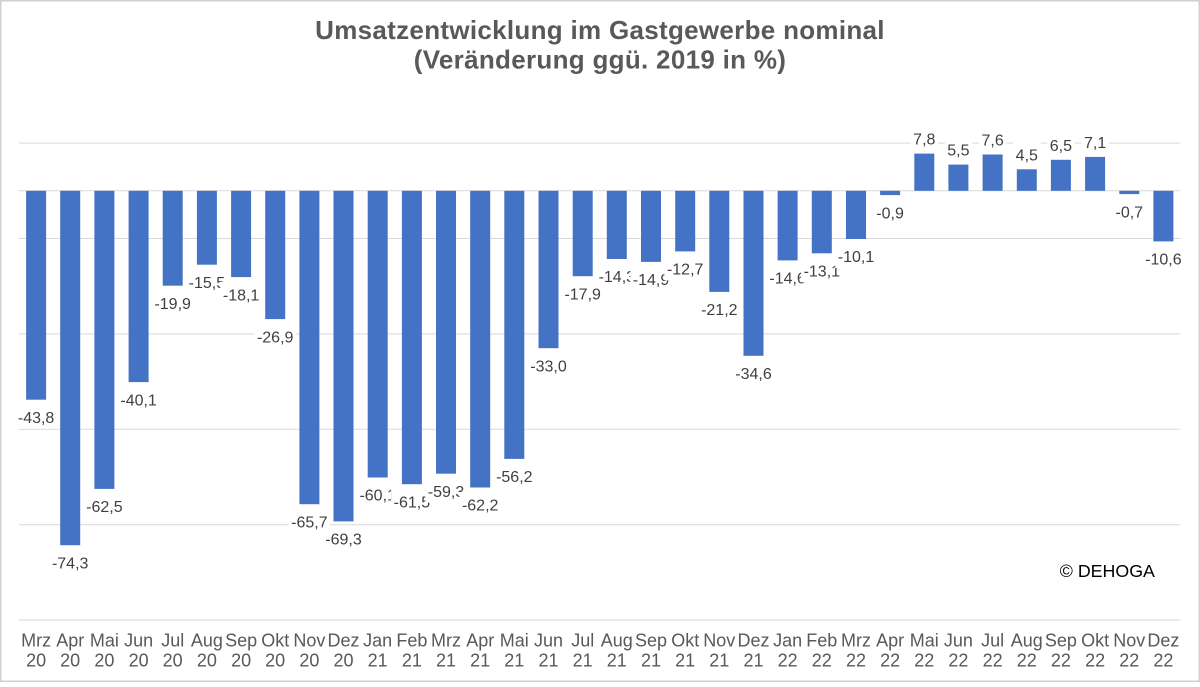  What do you see at coordinates (617, 277) in the screenshot?
I see `svg-text: -14,3` at bounding box center [617, 277].